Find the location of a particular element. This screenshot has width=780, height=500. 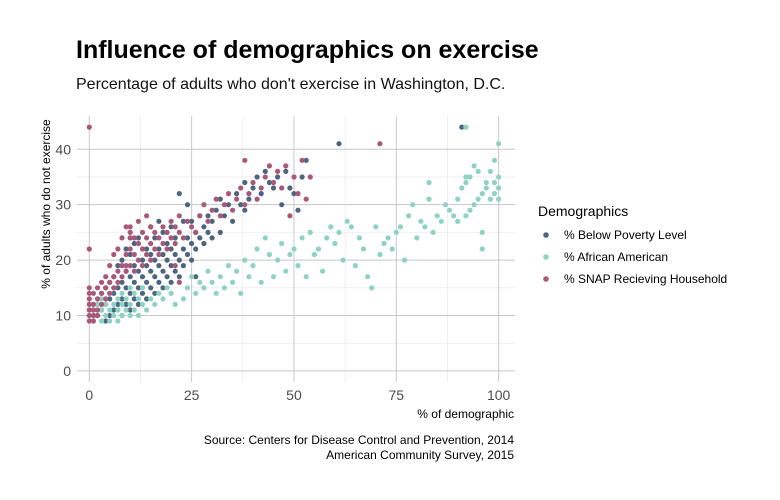

x-tick-label: 75 is located at coordinates (397, 395).